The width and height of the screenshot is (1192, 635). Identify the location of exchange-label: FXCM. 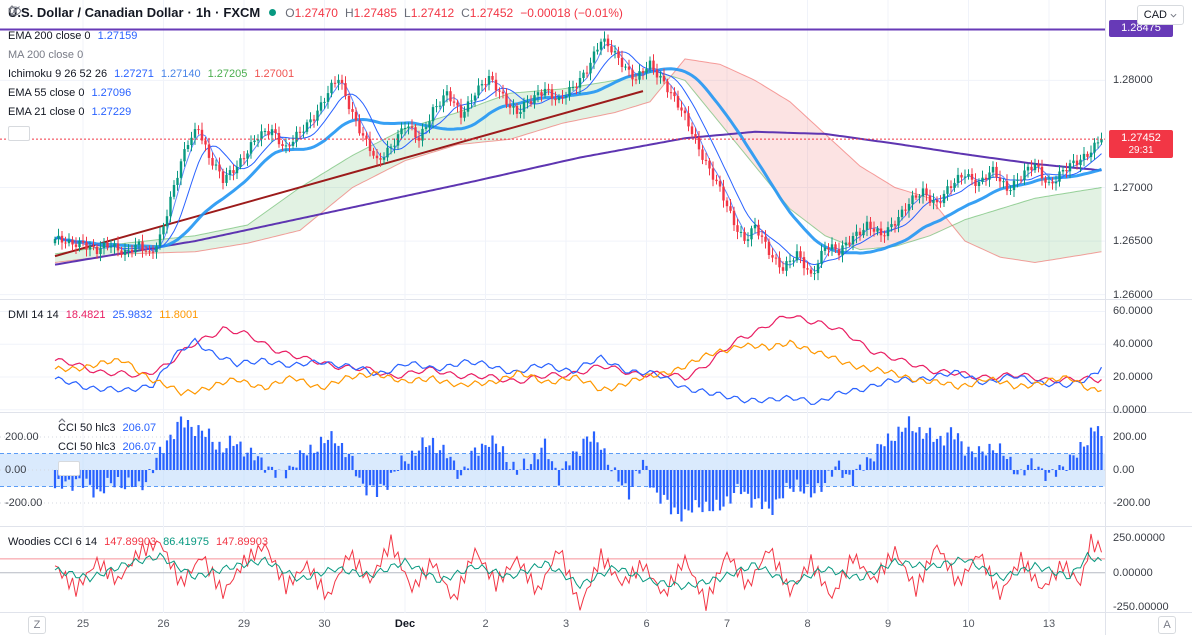
(242, 12).